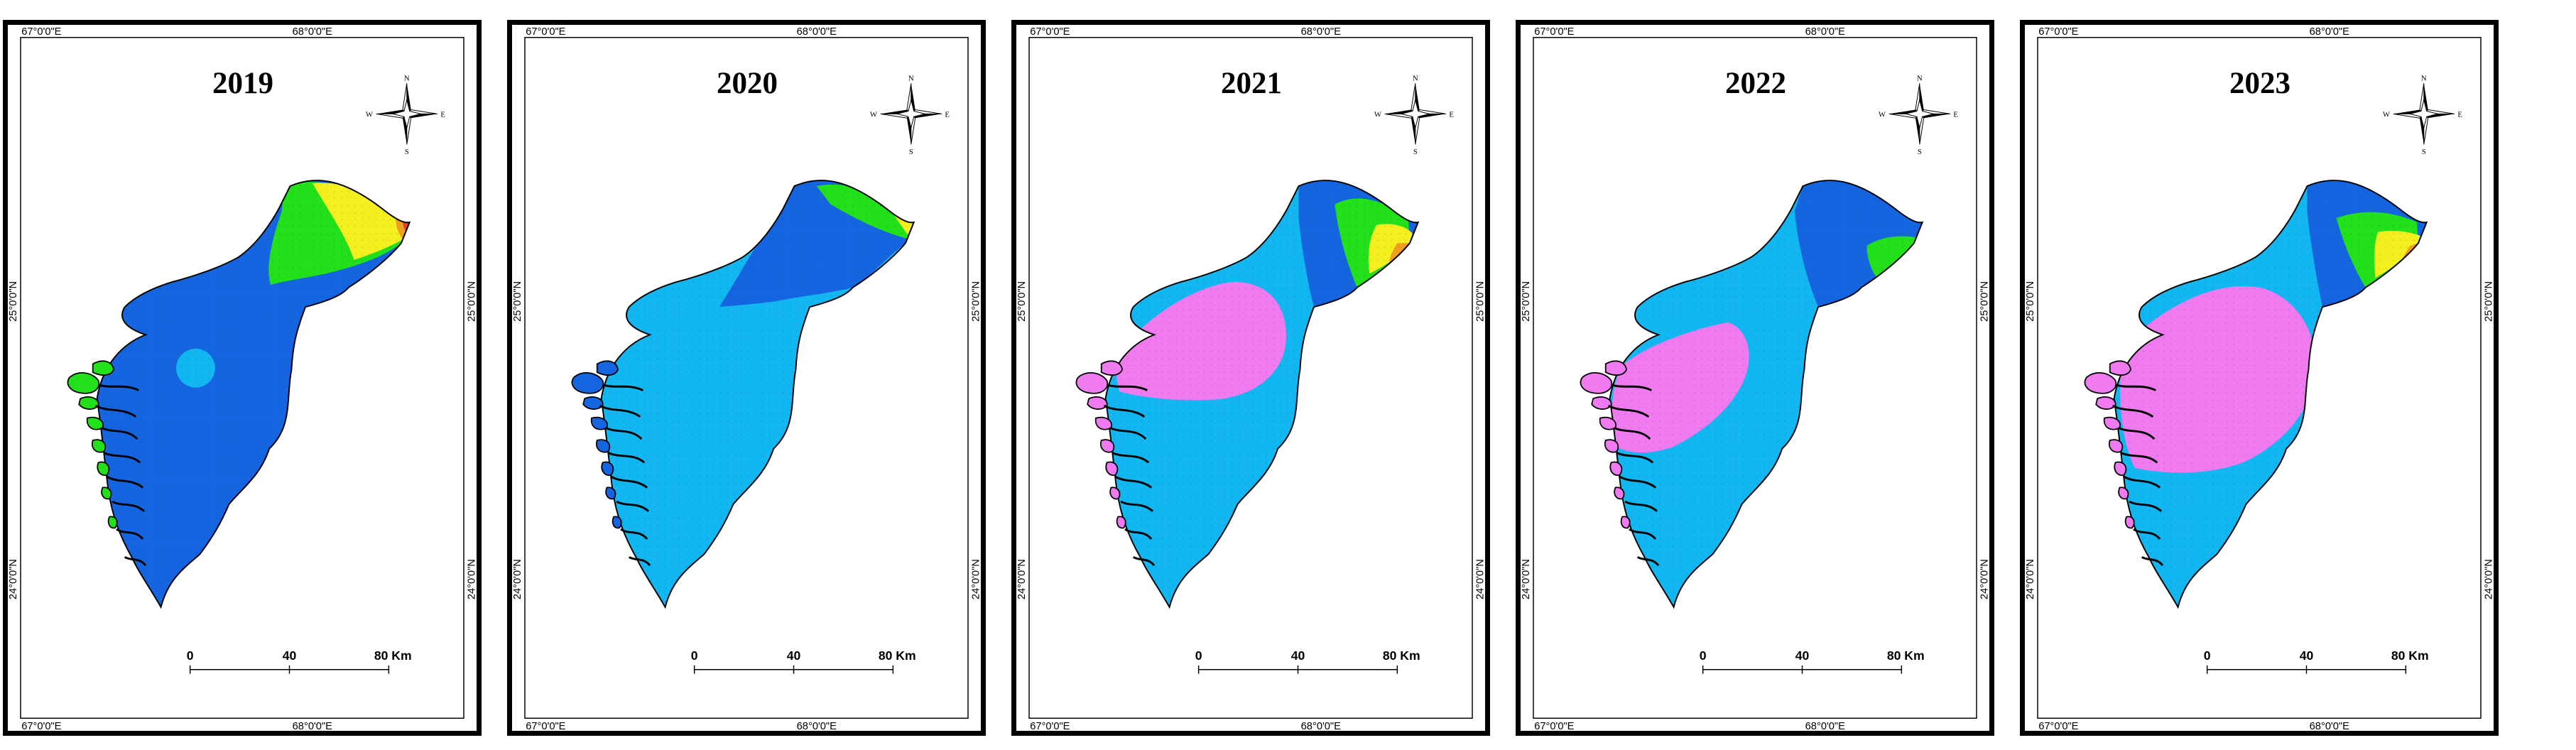 The image size is (2576, 750). Describe the element at coordinates (243, 83) in the screenshot. I see `map-year-title: 2019` at that location.